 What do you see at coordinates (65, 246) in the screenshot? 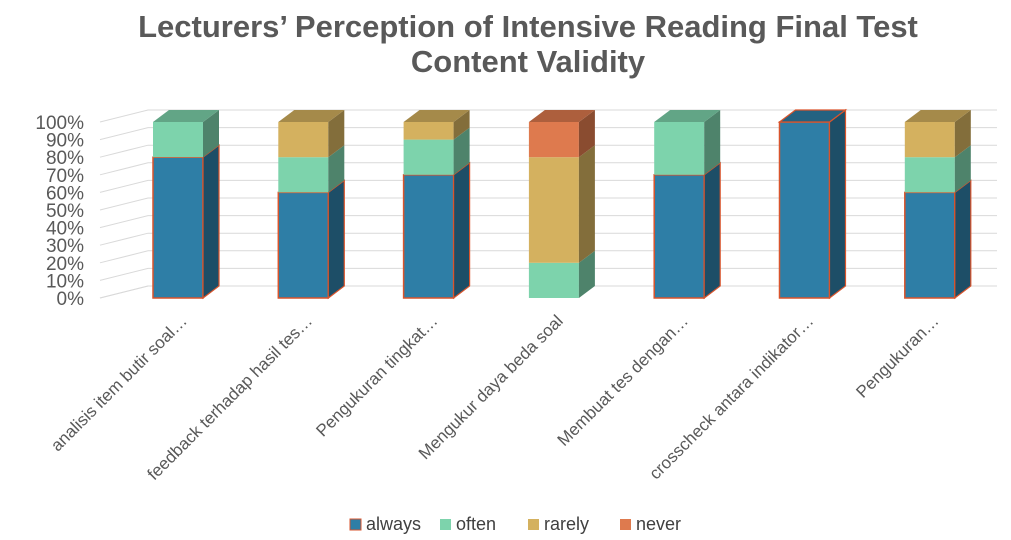
I see `y-tick-label: 30%` at bounding box center [65, 246].